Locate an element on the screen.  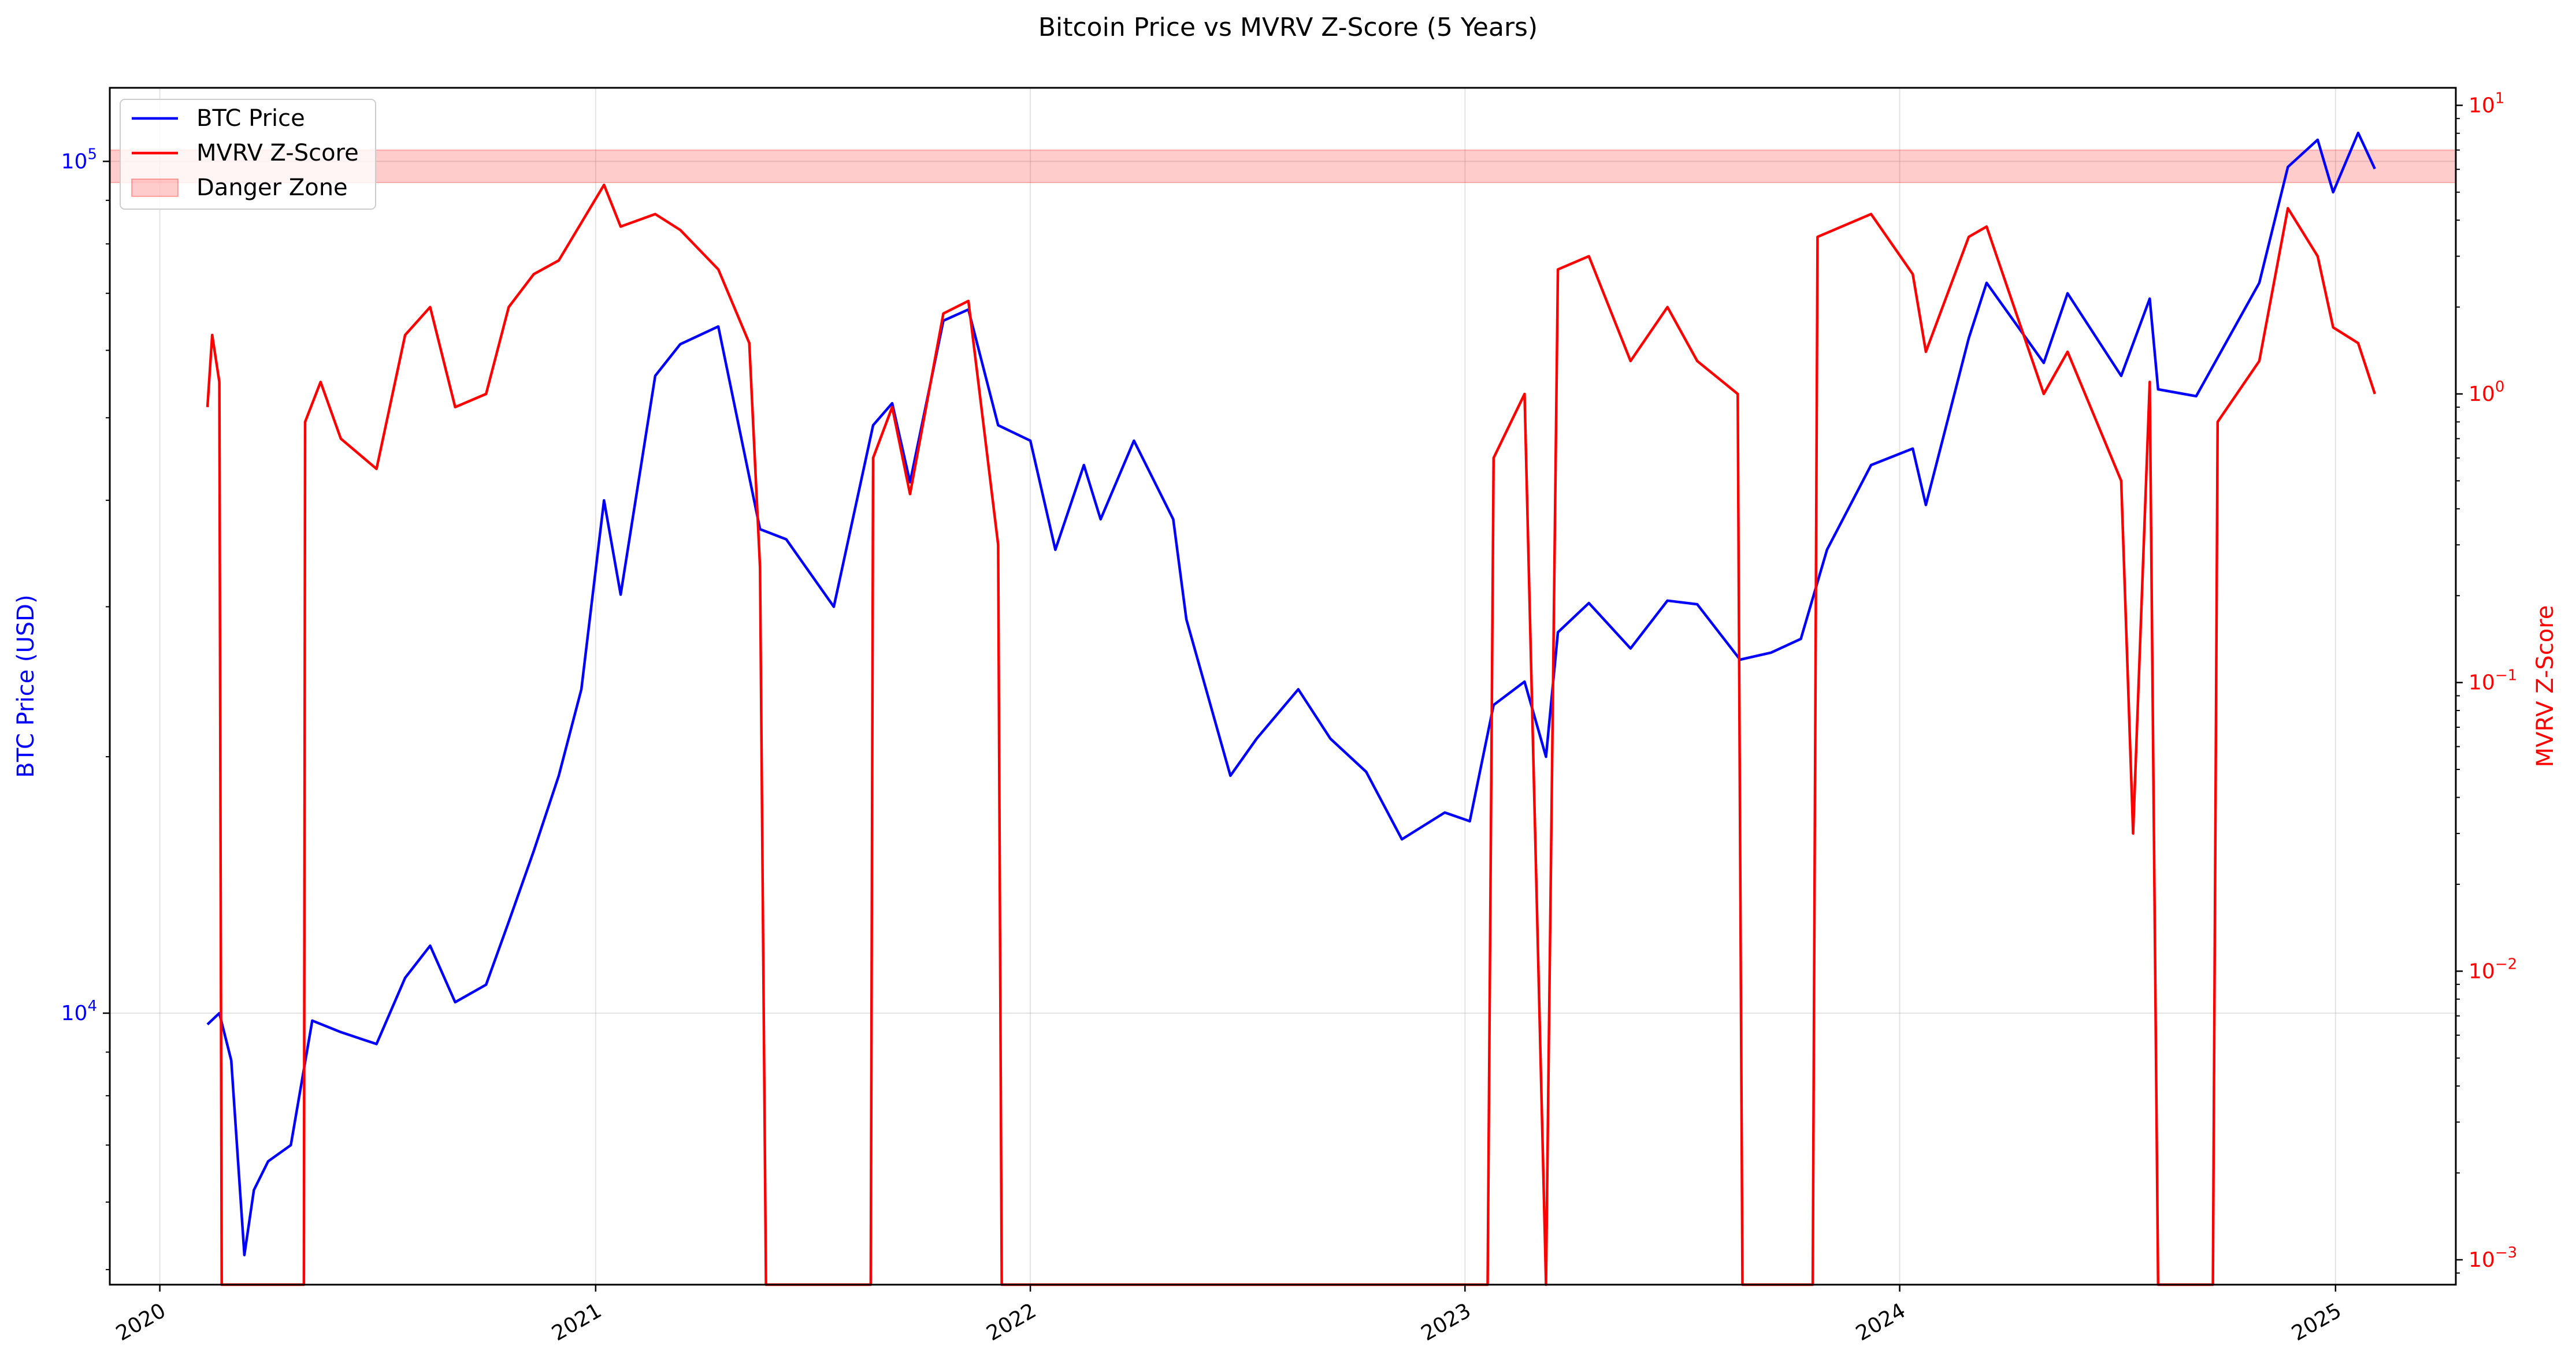
legend-entry-btc-price: BTC Price is located at coordinates (251, 119).